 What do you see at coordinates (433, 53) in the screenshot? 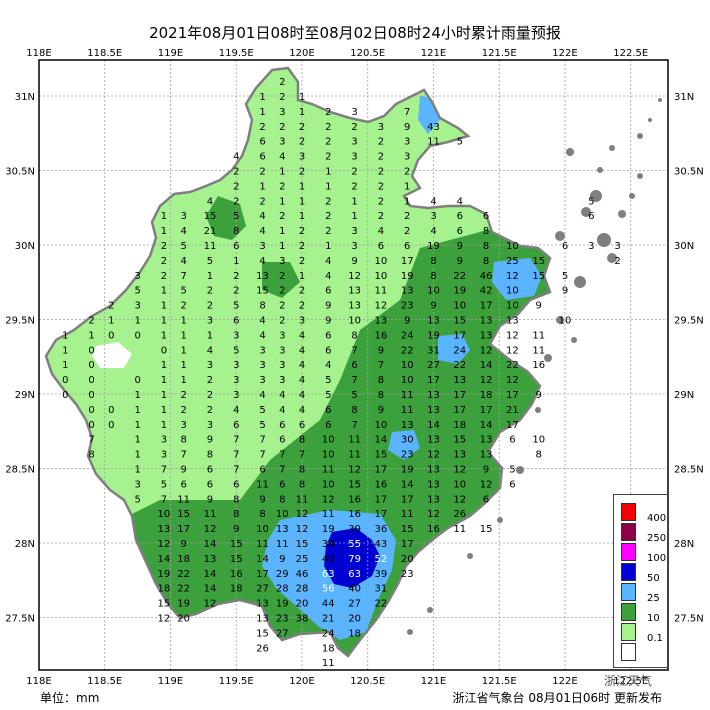
I see `lon-label-top: 121E` at bounding box center [433, 53].